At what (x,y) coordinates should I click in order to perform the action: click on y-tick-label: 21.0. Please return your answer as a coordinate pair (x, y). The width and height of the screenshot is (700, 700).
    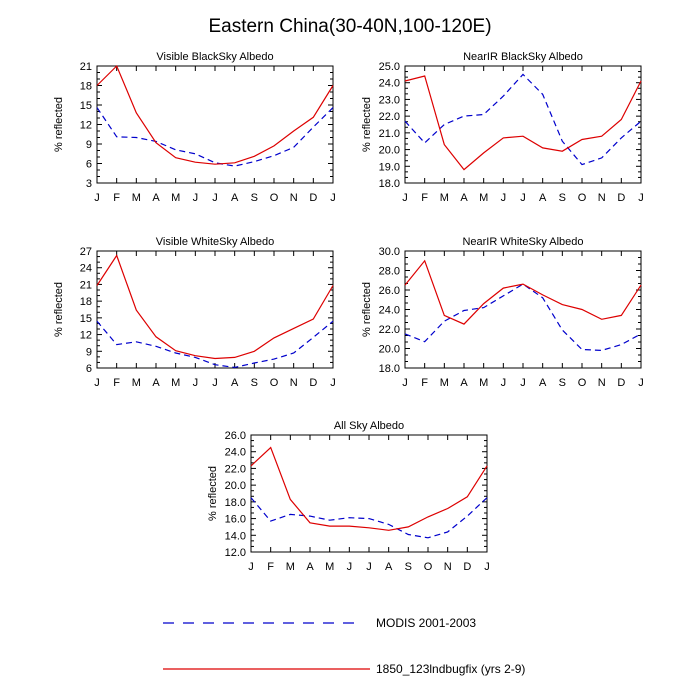
    Looking at the image, I should click on (389, 134).